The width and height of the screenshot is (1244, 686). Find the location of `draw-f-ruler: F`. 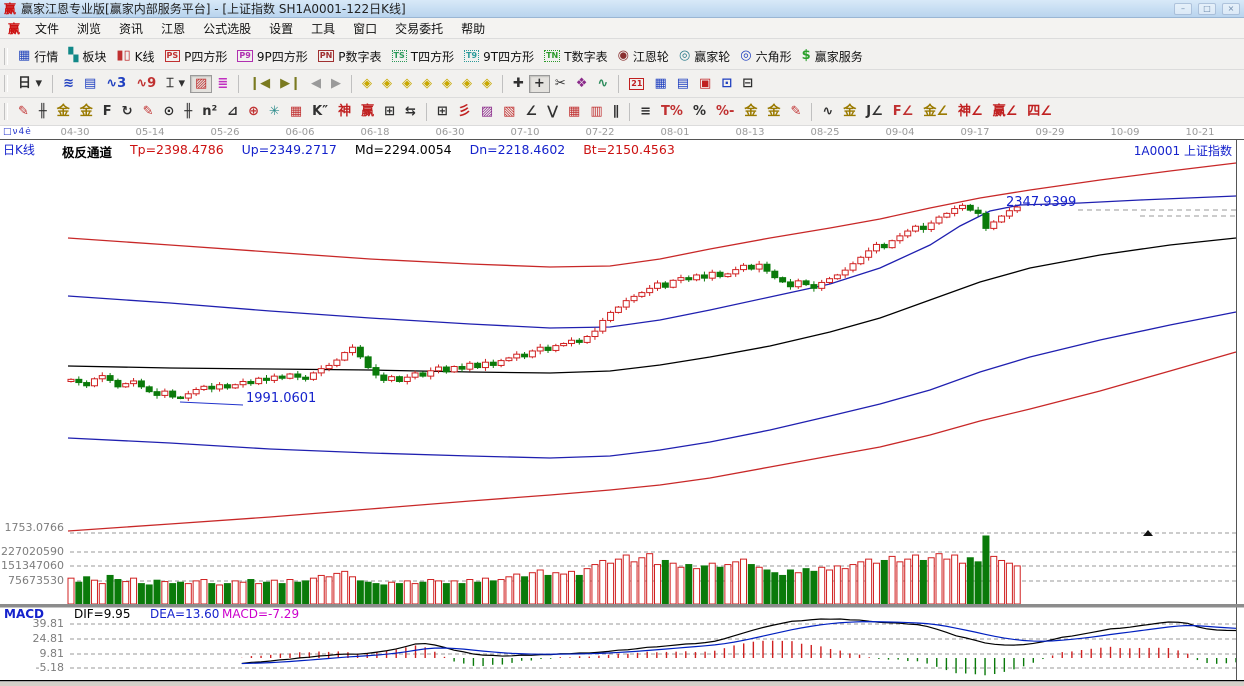

draw-f-ruler: F is located at coordinates (107, 112).